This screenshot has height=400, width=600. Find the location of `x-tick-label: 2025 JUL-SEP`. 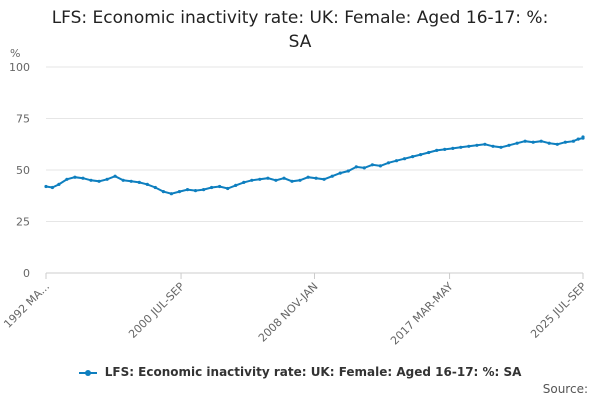

x-tick-label: 2025 JUL-SEP is located at coordinates (558, 310).